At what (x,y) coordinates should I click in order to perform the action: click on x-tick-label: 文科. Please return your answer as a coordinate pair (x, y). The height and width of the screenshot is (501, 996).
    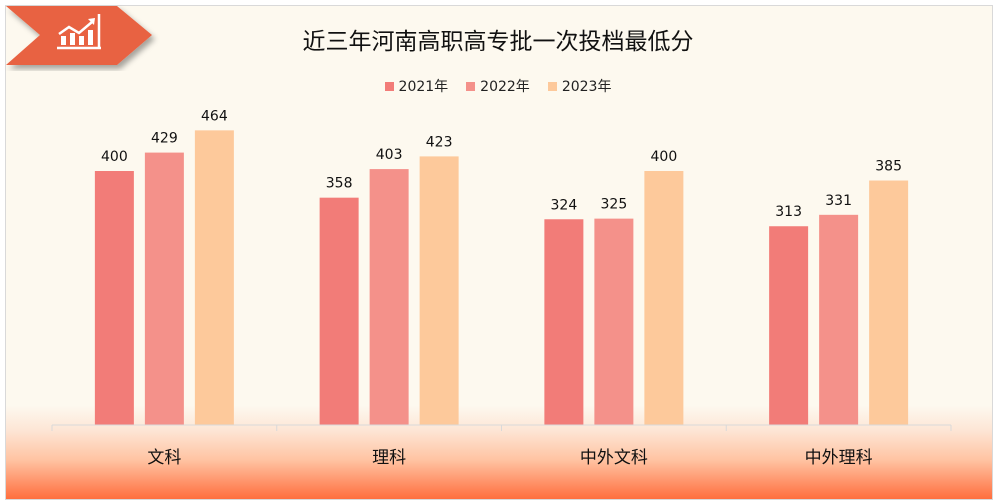
    Looking at the image, I should click on (164, 458).